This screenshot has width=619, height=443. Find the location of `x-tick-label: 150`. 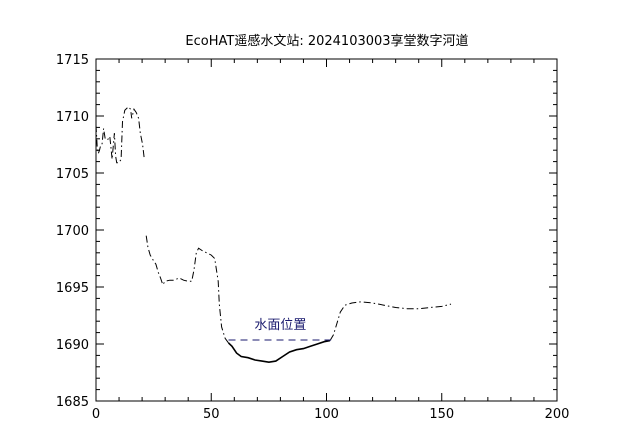

x-tick-label: 150 is located at coordinates (441, 414).